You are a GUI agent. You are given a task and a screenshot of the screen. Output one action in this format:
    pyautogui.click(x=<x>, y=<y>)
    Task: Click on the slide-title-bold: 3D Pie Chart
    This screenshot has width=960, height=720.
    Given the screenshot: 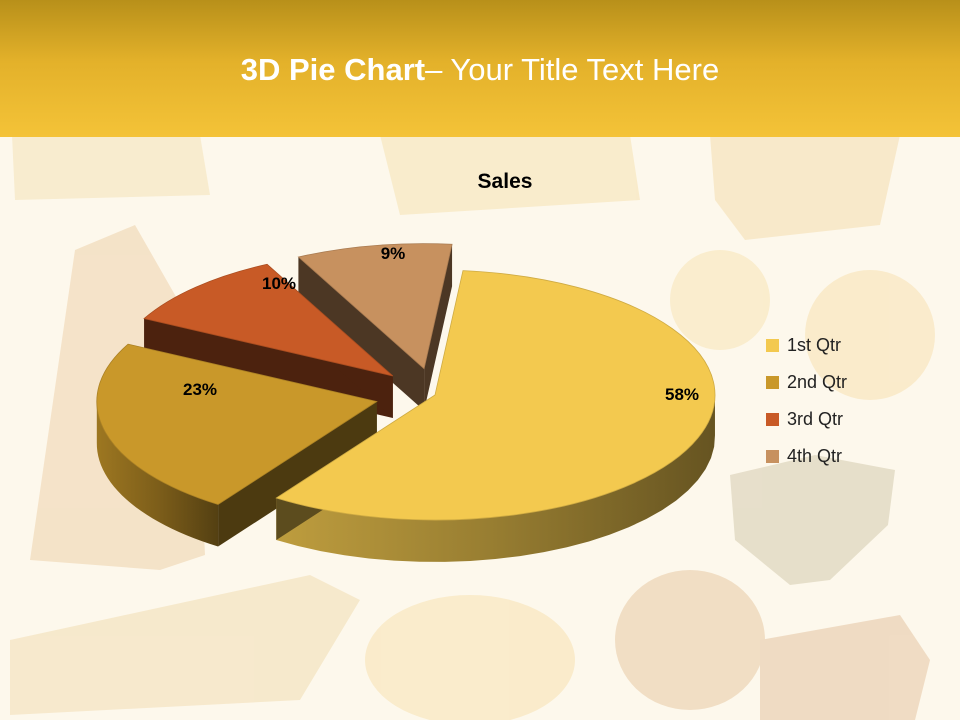 What is the action you would take?
    pyautogui.click(x=333, y=69)
    